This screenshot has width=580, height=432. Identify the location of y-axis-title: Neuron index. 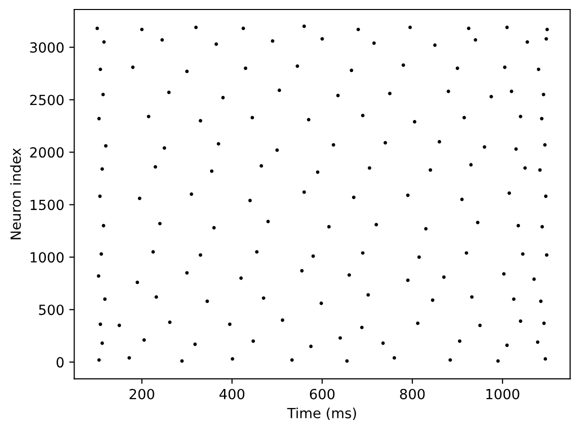
(15, 194).